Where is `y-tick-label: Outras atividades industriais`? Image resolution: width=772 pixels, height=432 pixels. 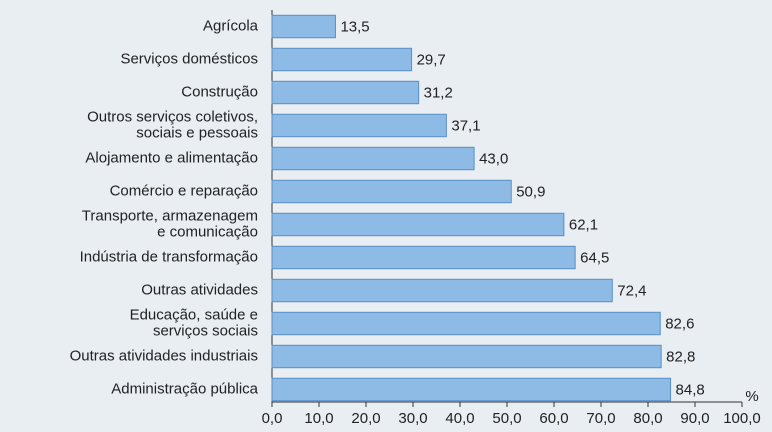 y-tick-label: Outras atividades industriais is located at coordinates (164, 355).